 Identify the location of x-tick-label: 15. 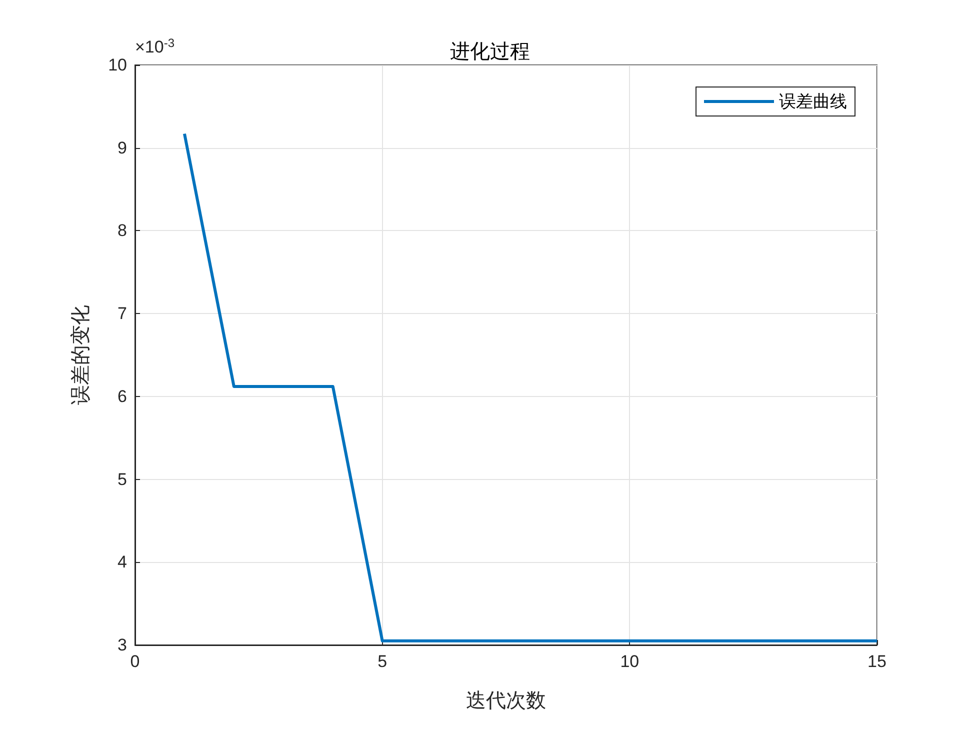
(877, 661).